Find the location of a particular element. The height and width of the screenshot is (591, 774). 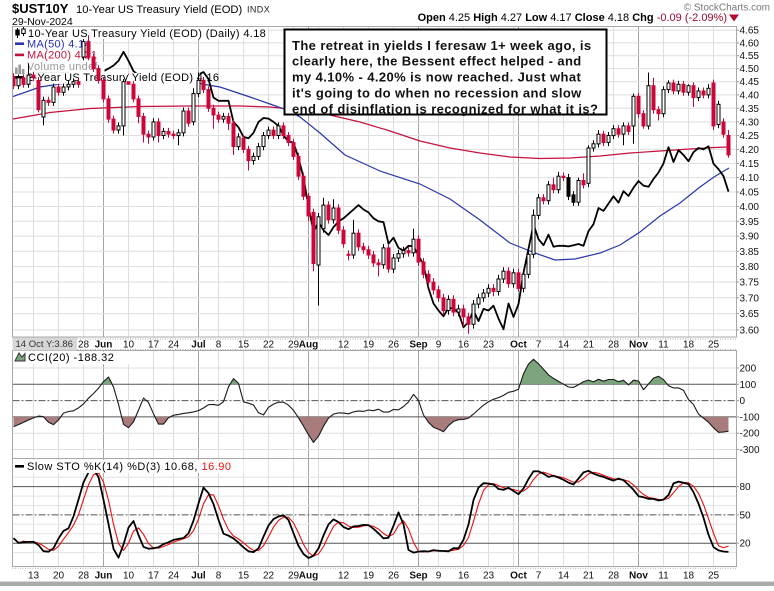

svg-text: 14 is located at coordinates (564, 345).